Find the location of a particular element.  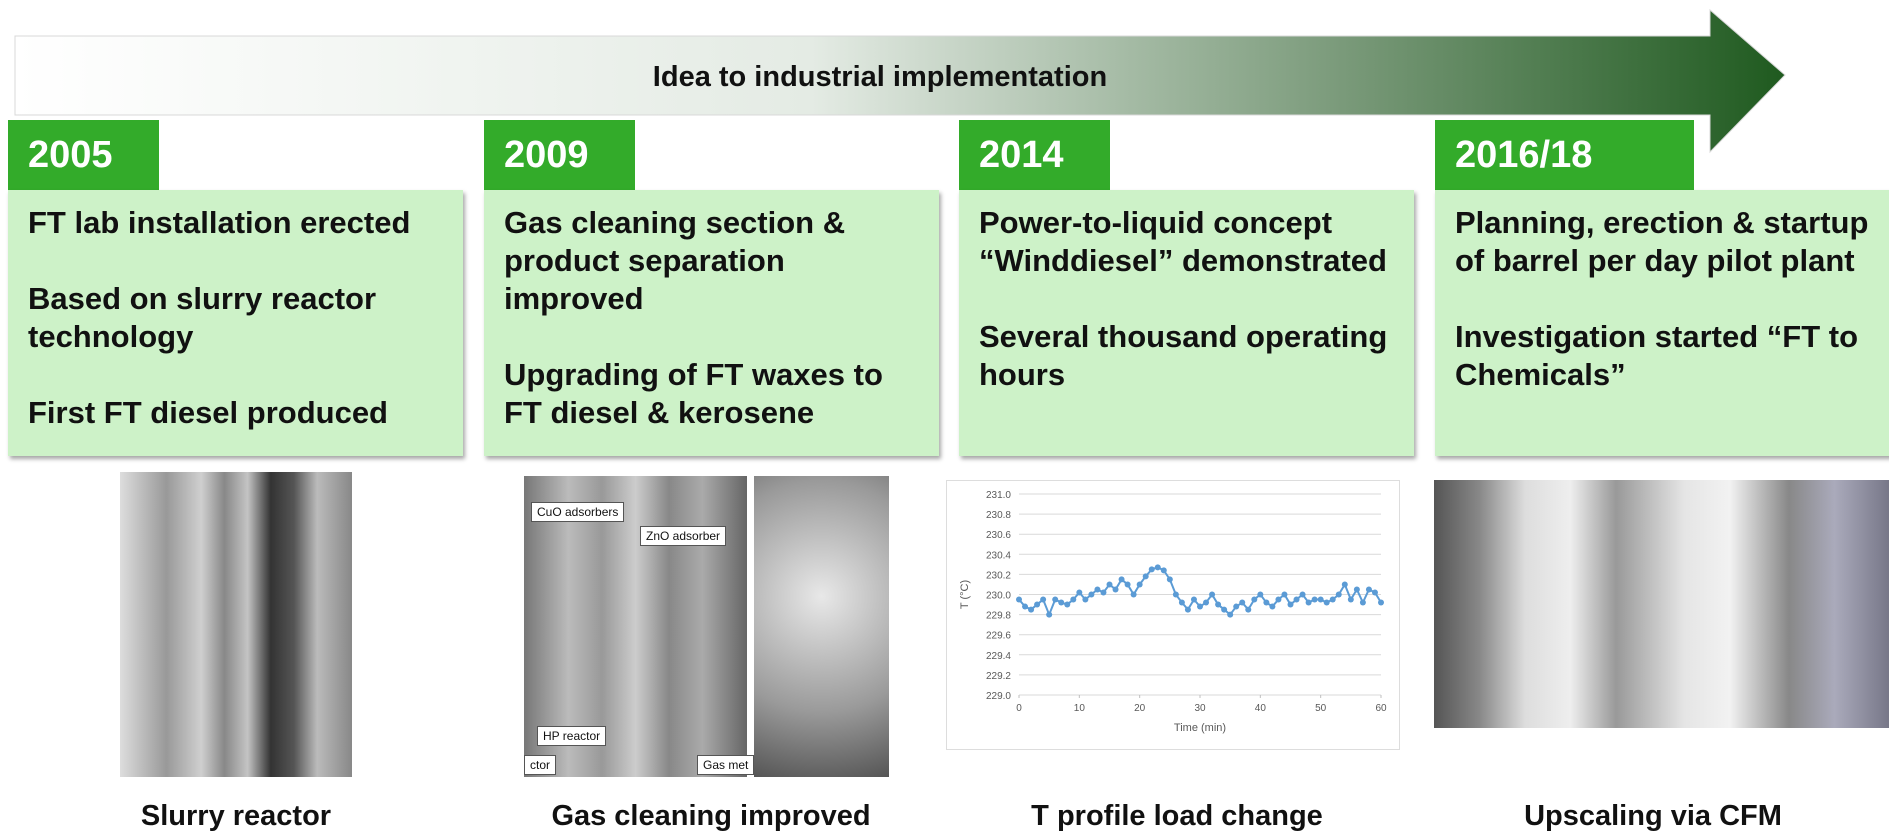

milestone-text: First FT diesel produced is located at coordinates (208, 412).